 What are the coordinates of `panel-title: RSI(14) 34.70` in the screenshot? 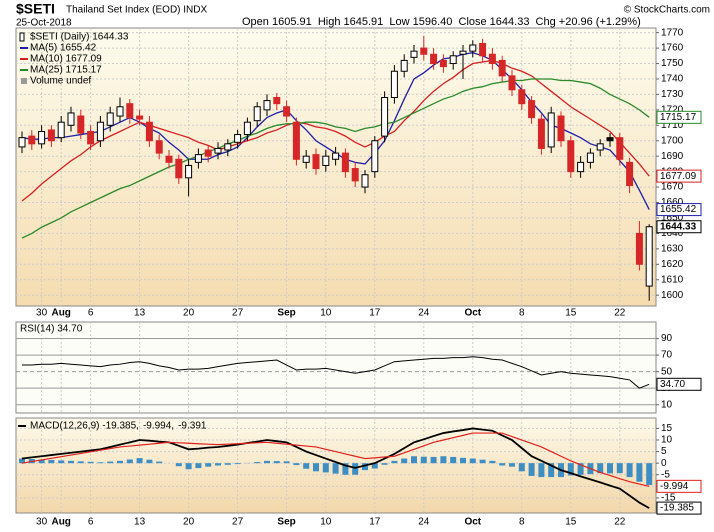 It's located at (51, 329).